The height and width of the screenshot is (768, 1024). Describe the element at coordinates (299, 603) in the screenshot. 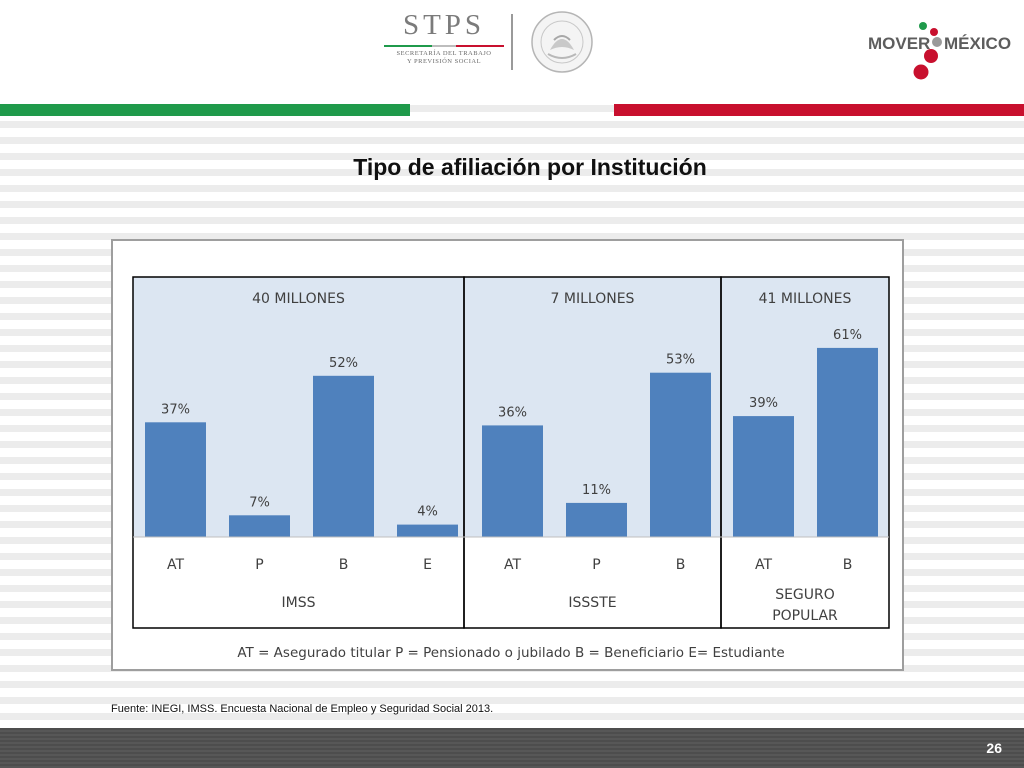

I see `group-name-label: IMSS` at that location.